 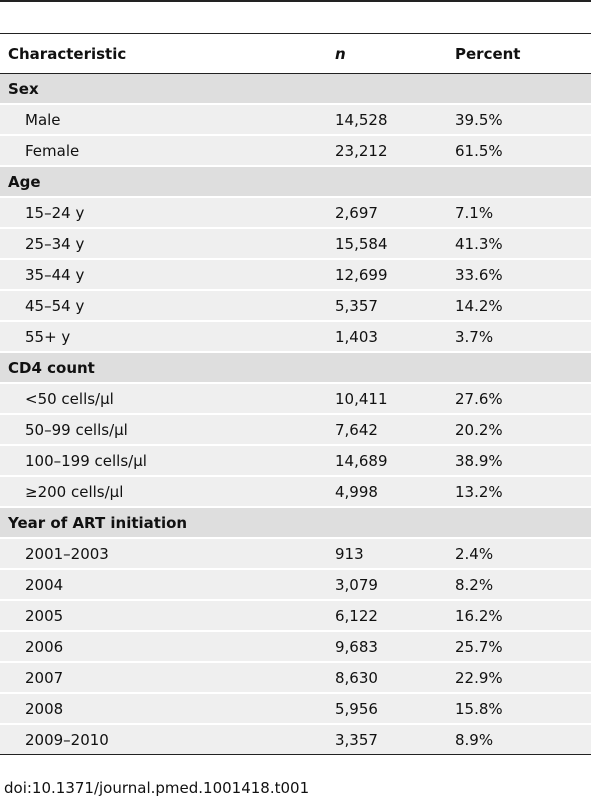 What do you see at coordinates (523, 740) in the screenshot?
I see `cell: 8.9%` at bounding box center [523, 740].